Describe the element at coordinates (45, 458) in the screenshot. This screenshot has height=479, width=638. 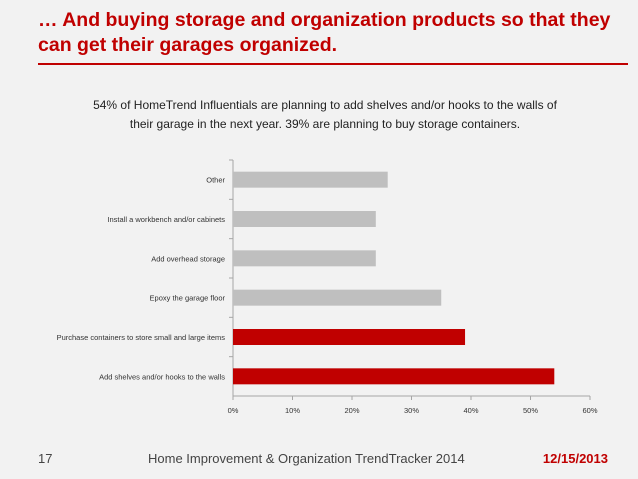
I see `page-number: 17` at that location.